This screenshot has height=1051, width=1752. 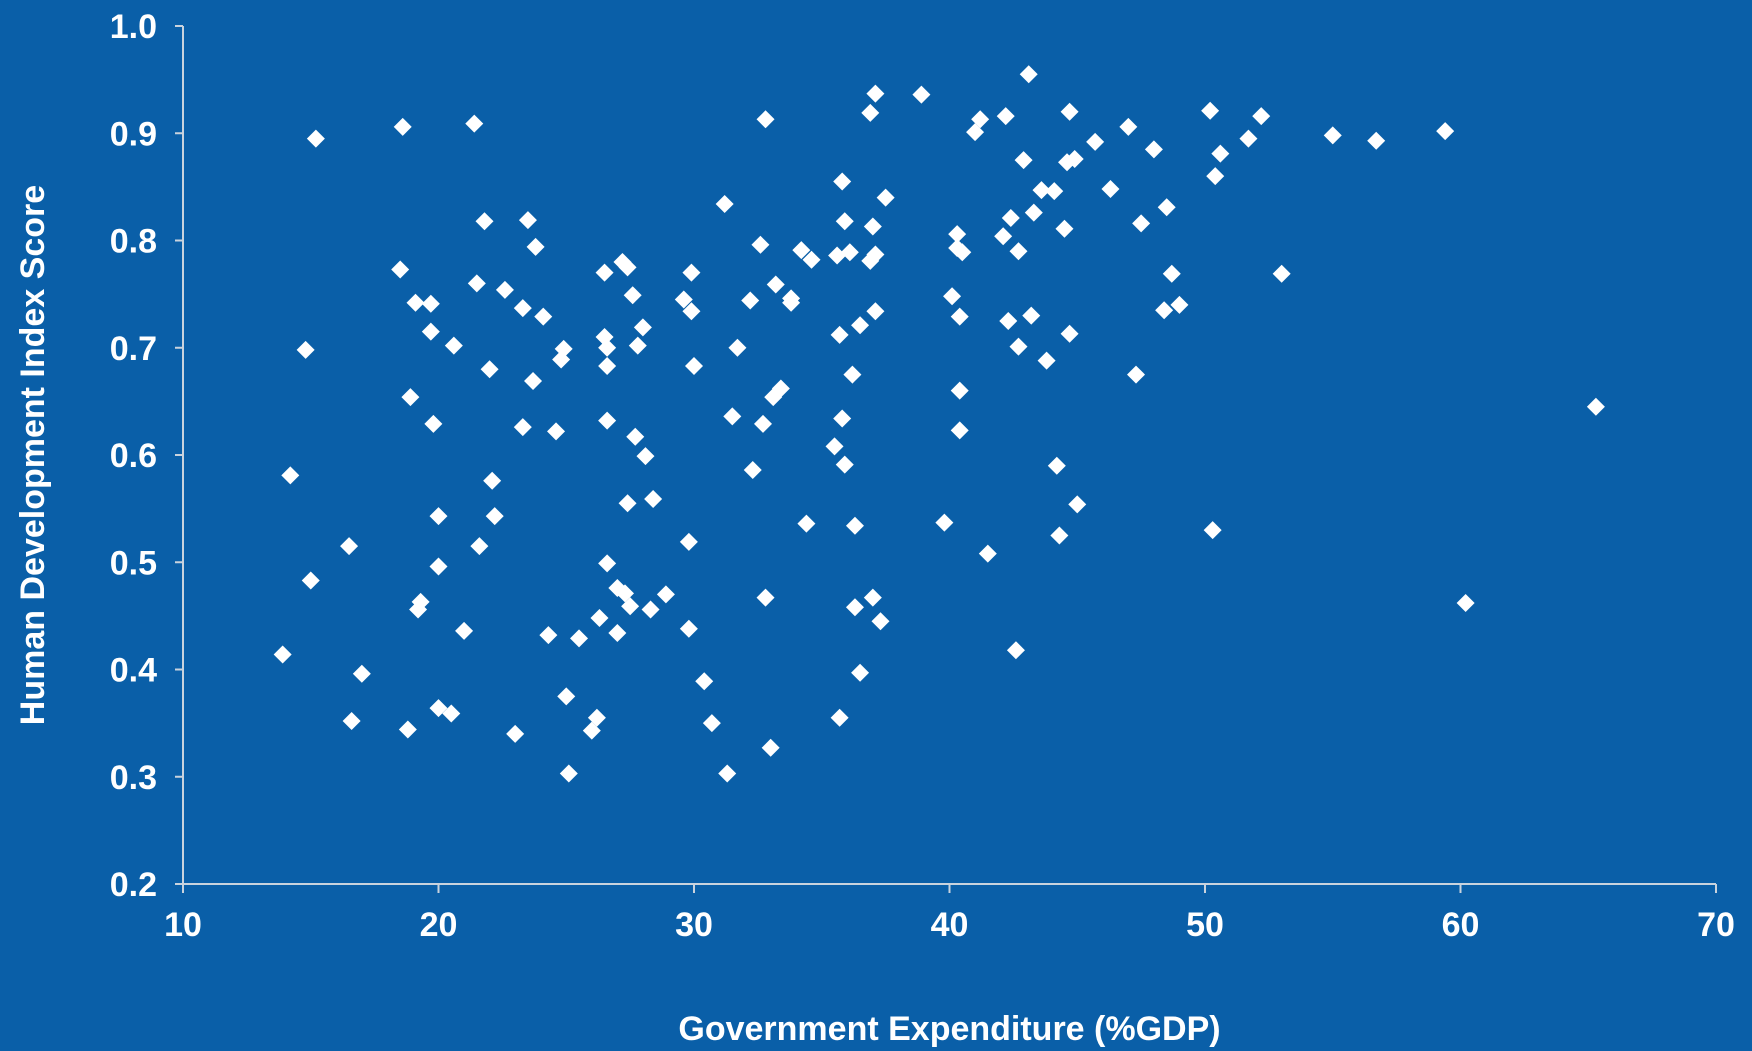 I want to click on y-axis-title: Human Development Index Score, so click(x=33, y=455).